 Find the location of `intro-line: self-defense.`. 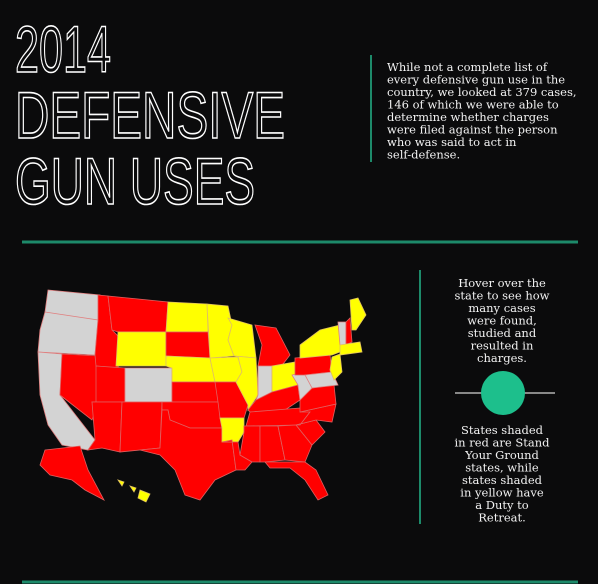

intro-line: self-defense. is located at coordinates (423, 155).